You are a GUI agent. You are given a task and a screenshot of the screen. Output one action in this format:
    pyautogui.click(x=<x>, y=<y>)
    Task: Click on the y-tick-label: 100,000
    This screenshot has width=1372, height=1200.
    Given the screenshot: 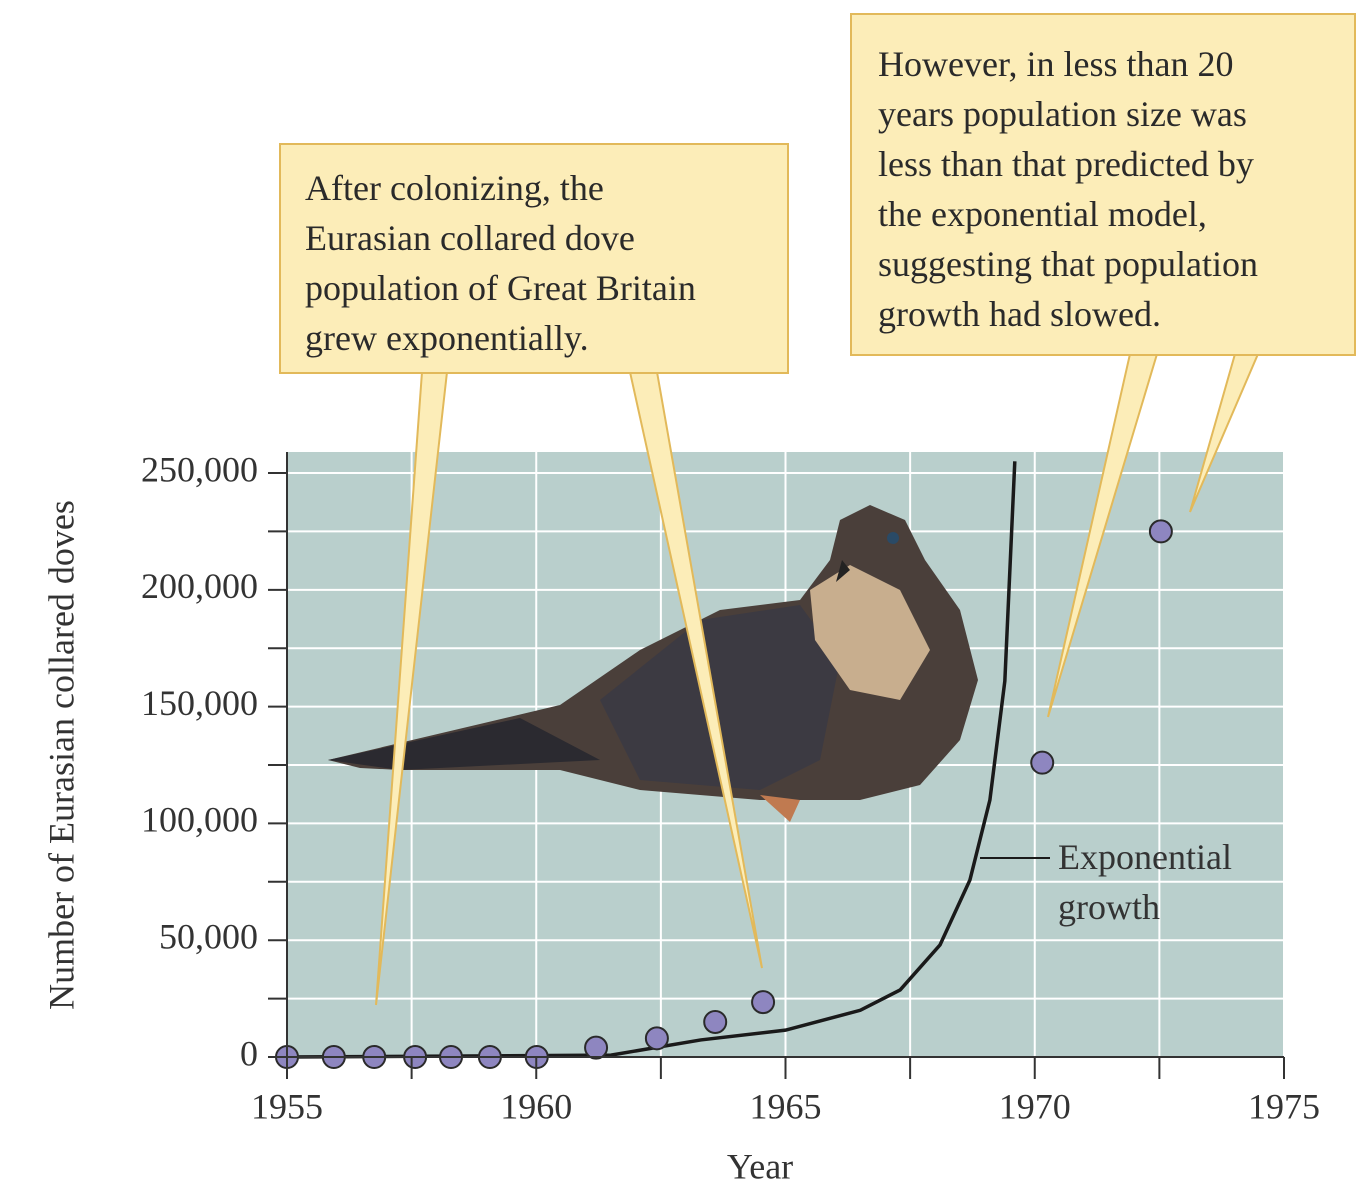 What is the action you would take?
    pyautogui.click(x=199, y=820)
    